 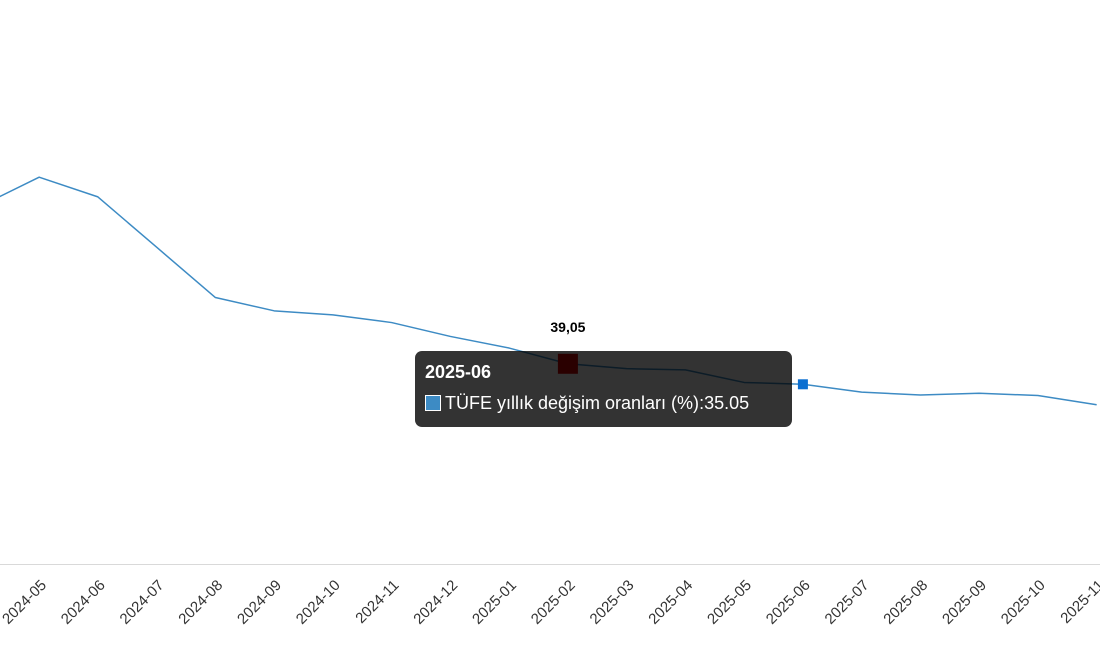 I want to click on x-tick-label: 2024-09, so click(x=259, y=602).